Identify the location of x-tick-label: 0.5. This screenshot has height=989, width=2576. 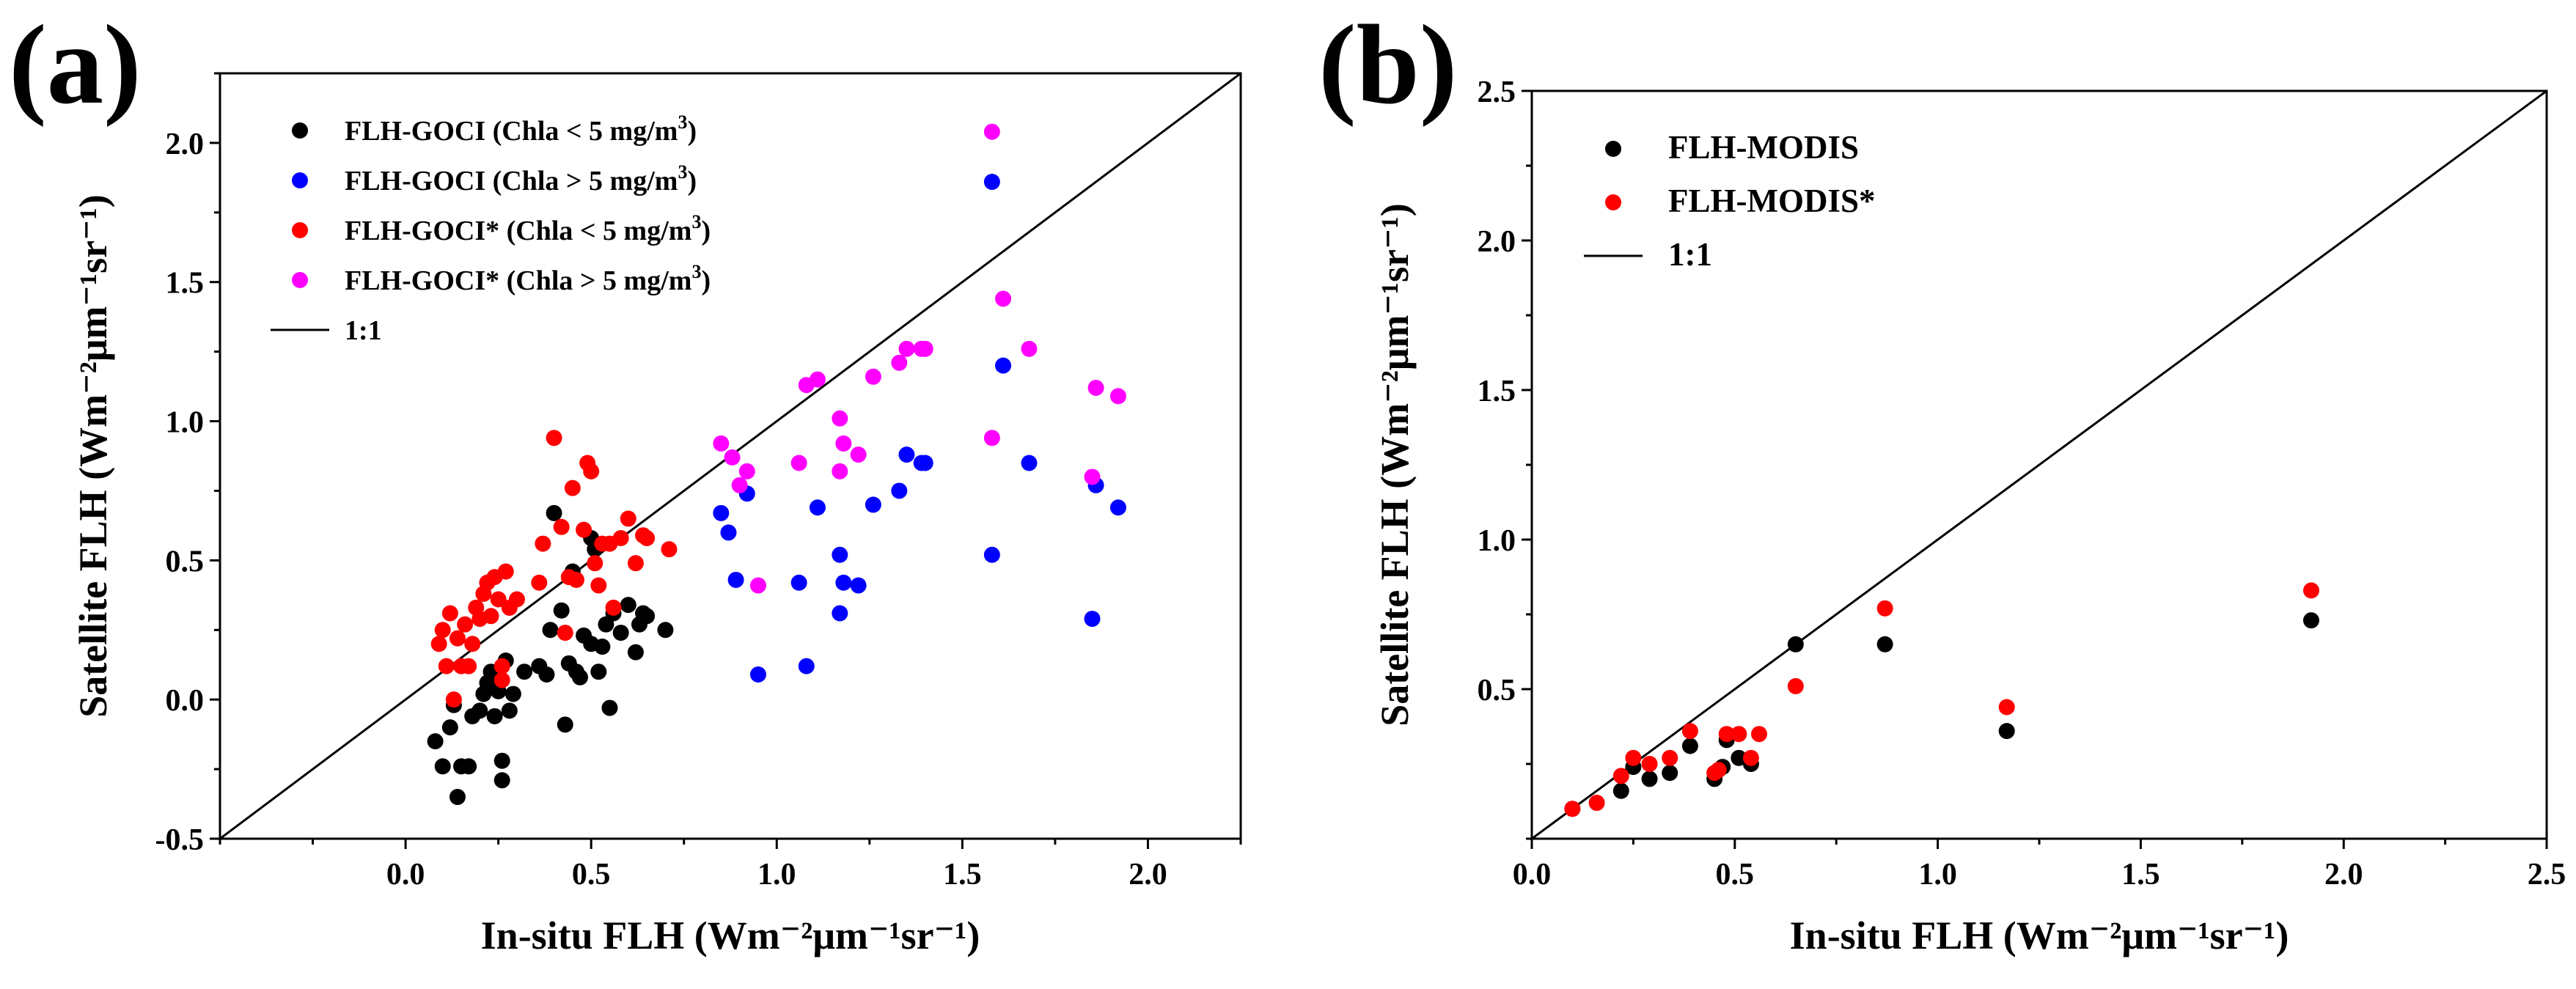
(1736, 875).